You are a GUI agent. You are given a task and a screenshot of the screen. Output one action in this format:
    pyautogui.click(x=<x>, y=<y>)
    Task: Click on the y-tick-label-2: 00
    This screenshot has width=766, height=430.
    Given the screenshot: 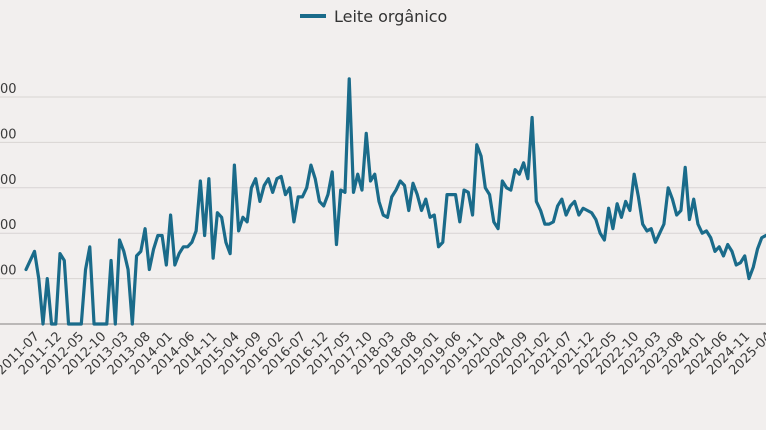 What is the action you would take?
    pyautogui.click(x=8, y=180)
    